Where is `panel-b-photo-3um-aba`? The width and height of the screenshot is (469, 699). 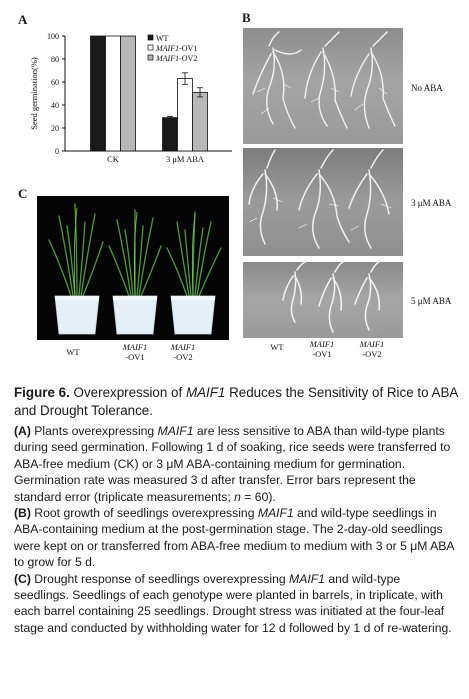 panel-b-photo-3um-aba is located at coordinates (323, 202).